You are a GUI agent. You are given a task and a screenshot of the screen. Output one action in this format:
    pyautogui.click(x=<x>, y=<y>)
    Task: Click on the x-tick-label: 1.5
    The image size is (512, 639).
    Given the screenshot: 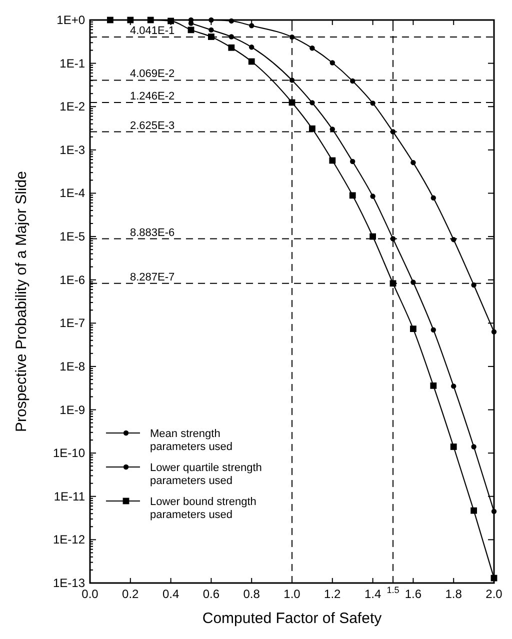 What is the action you would take?
    pyautogui.click(x=393, y=590)
    